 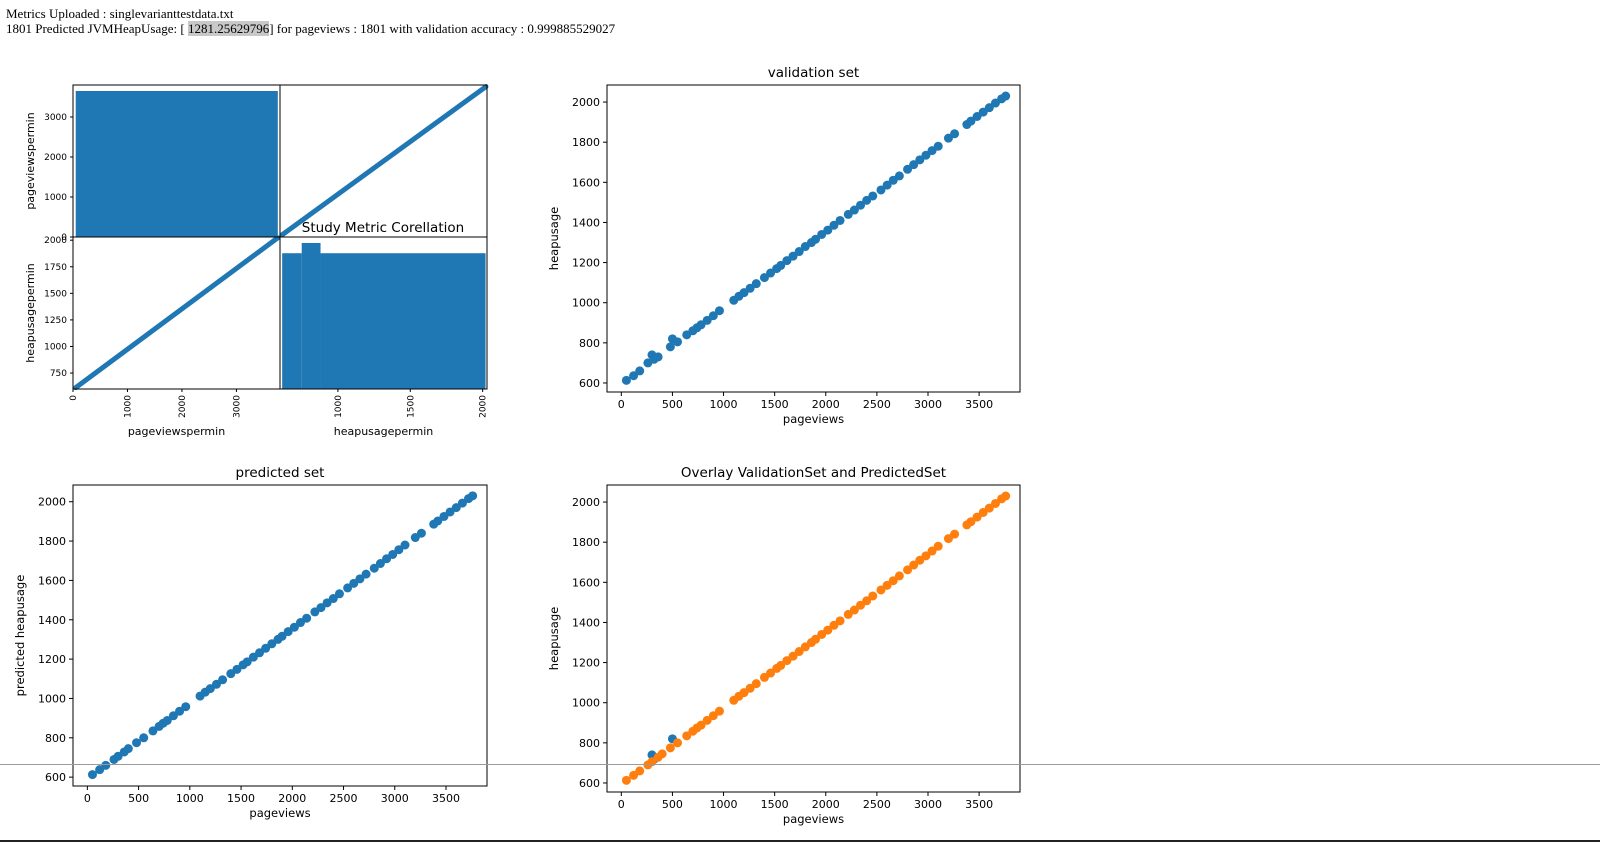 I want to click on y-tick-label: 800, so click(x=589, y=343).